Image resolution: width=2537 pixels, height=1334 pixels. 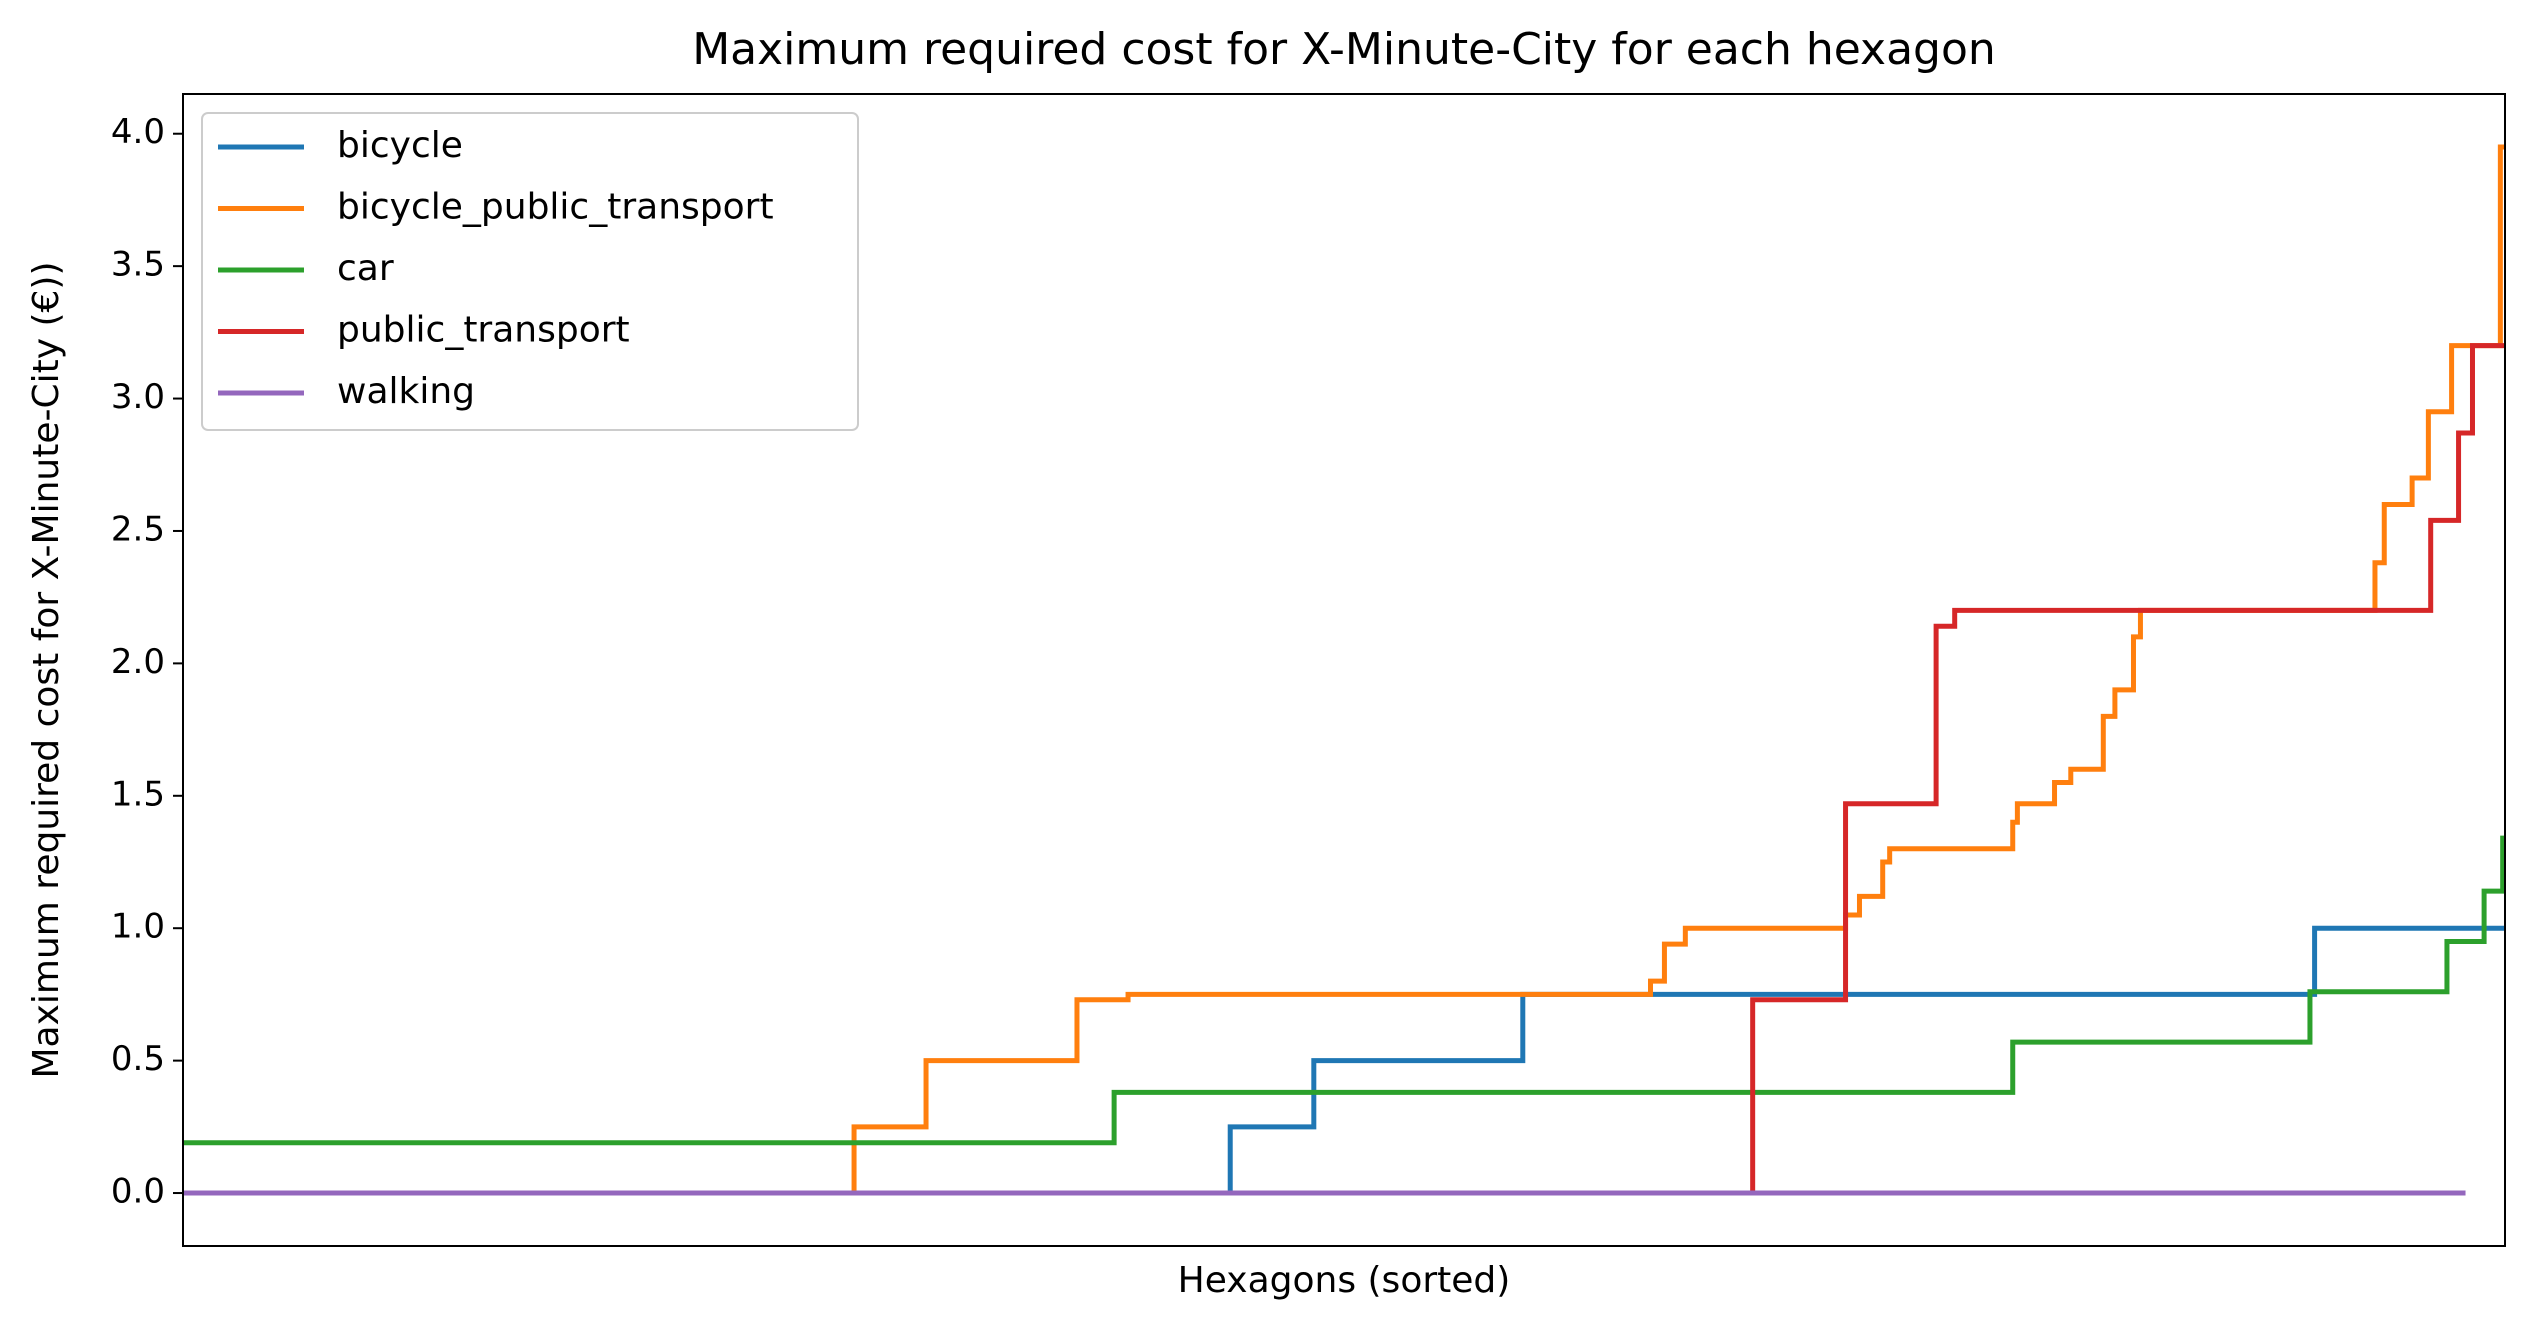 What do you see at coordinates (406, 391) in the screenshot?
I see `legend-label: walking` at bounding box center [406, 391].